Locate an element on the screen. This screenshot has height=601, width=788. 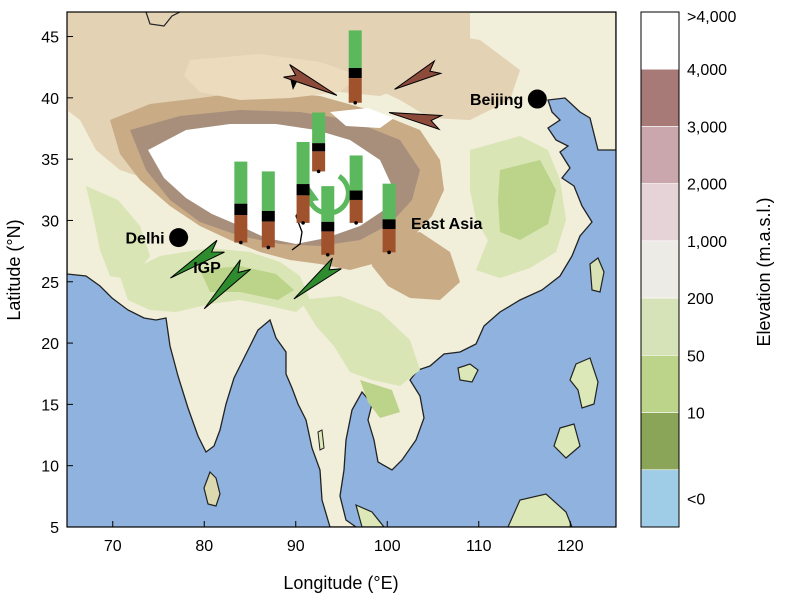
bar-markers is located at coordinates (315, 143).